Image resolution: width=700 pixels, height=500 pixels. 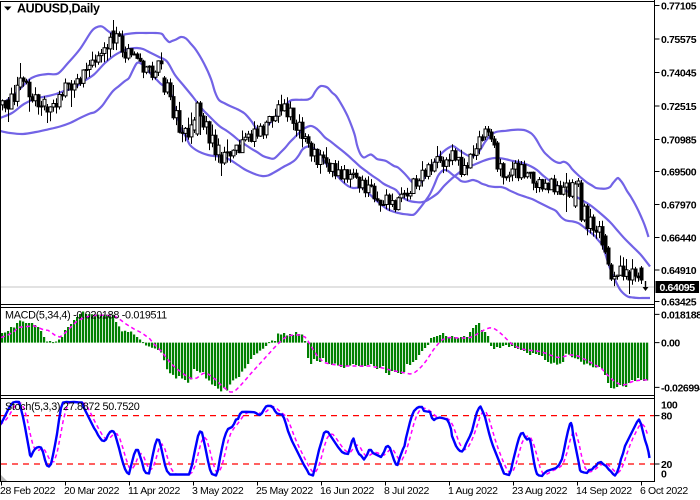 I want to click on svg-text: 1 Aug 2022, so click(x=473, y=491).